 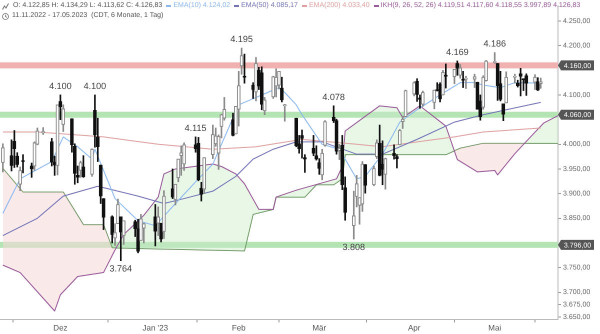 I want to click on x-tick-label: Dez, so click(x=60, y=327).